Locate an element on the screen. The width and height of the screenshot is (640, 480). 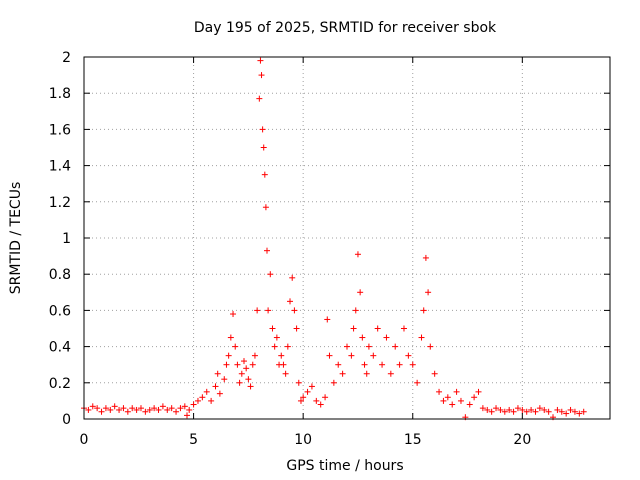
x-tick-label: 20 is located at coordinates (522, 440).